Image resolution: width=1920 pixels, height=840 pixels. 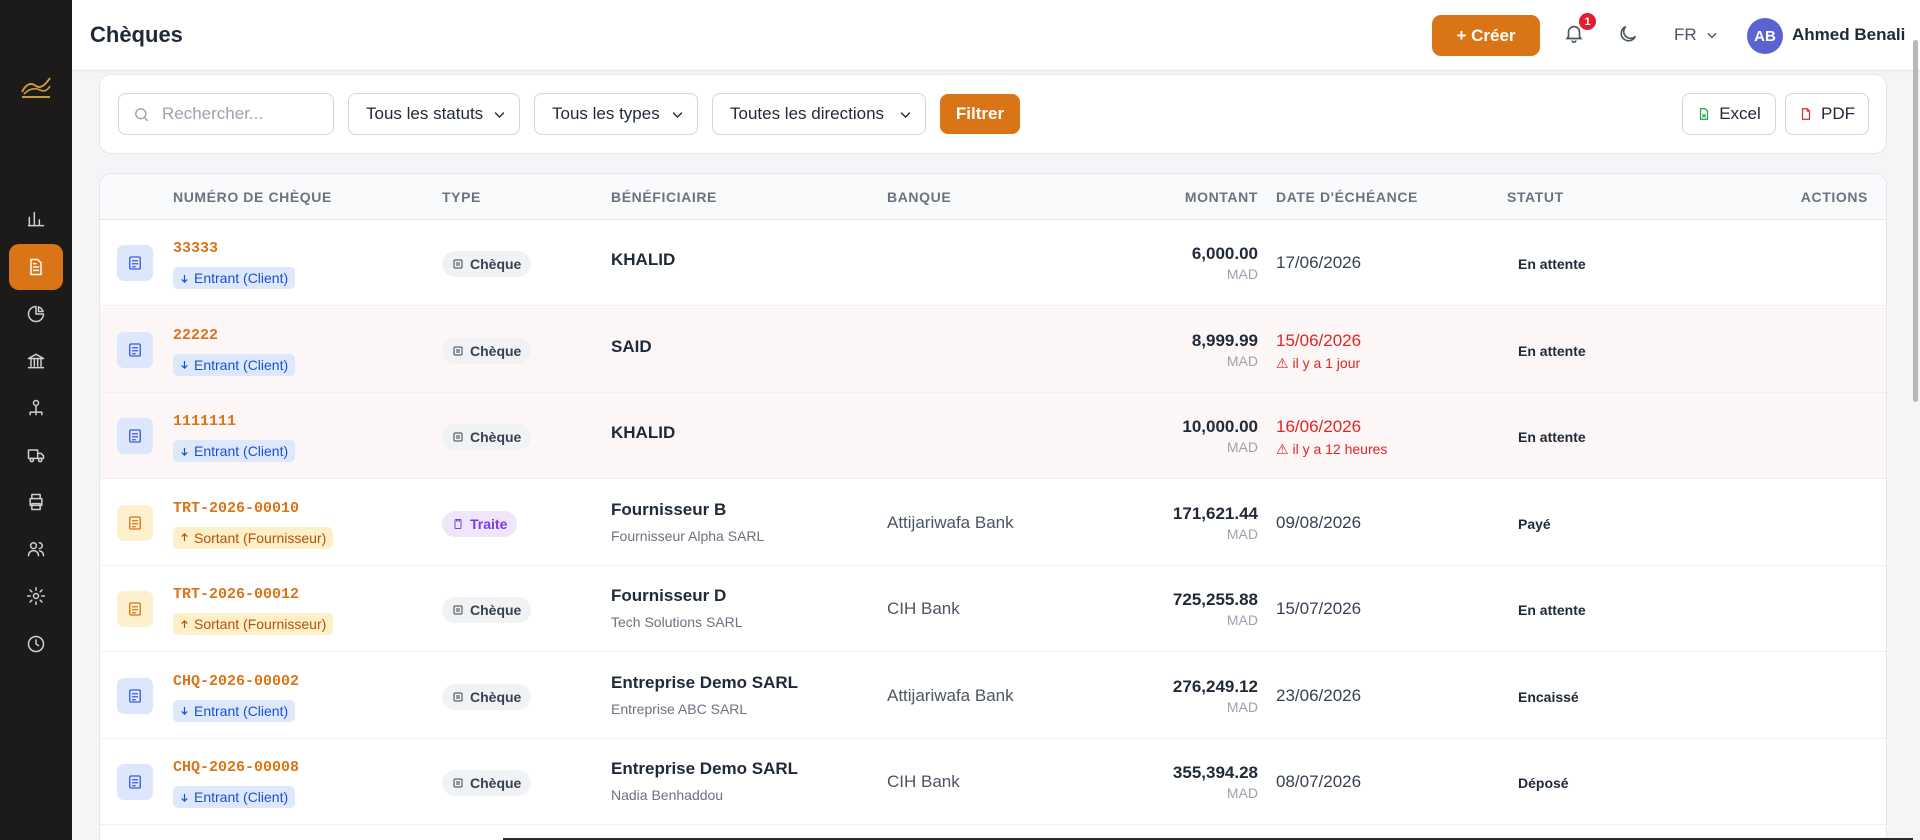 I want to click on beneficiary-name: Fournisseur B, so click(x=669, y=509).